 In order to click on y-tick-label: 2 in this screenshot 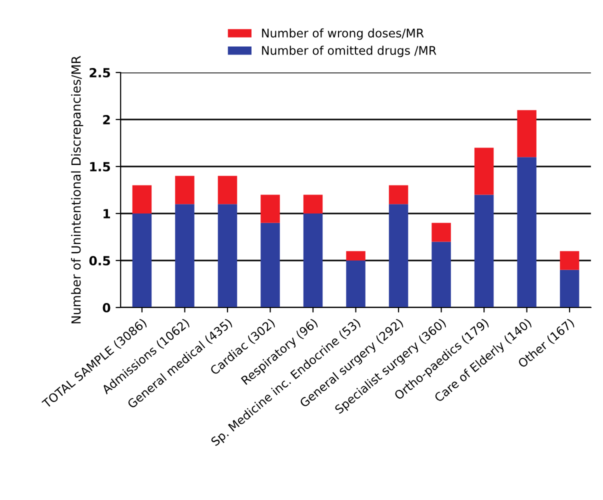, I will do `click(106, 119)`.